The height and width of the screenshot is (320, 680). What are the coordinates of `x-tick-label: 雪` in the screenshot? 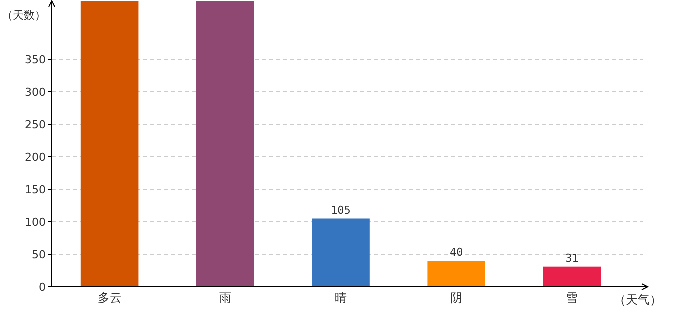 It's located at (572, 298).